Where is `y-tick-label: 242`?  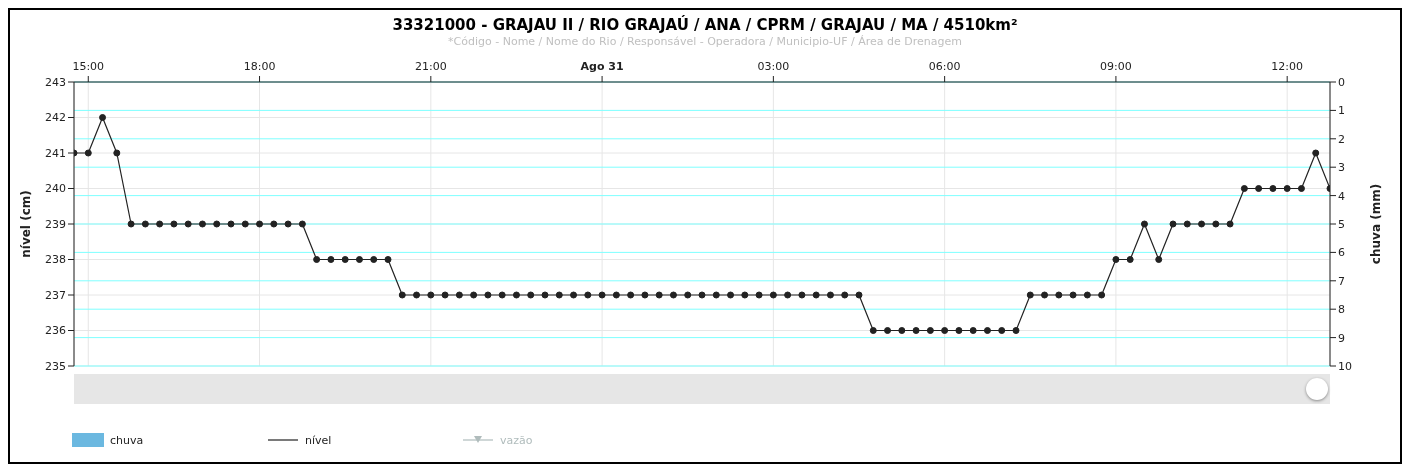 y-tick-label: 242 is located at coordinates (55, 118).